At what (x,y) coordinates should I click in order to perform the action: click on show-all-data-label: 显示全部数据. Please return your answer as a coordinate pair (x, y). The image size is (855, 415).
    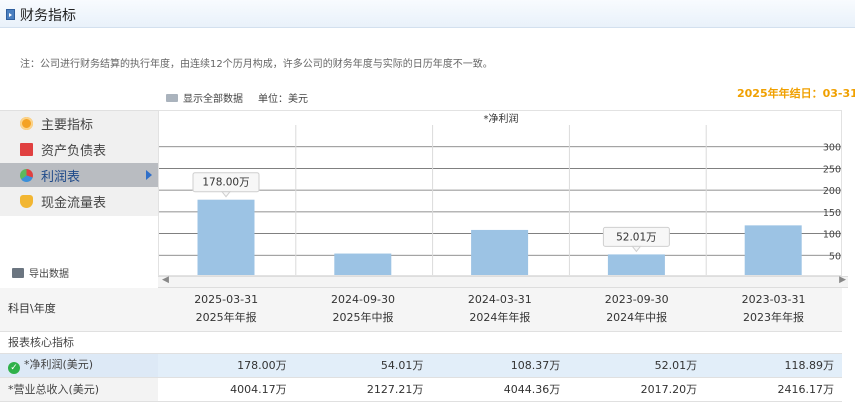
    Looking at the image, I should click on (213, 99).